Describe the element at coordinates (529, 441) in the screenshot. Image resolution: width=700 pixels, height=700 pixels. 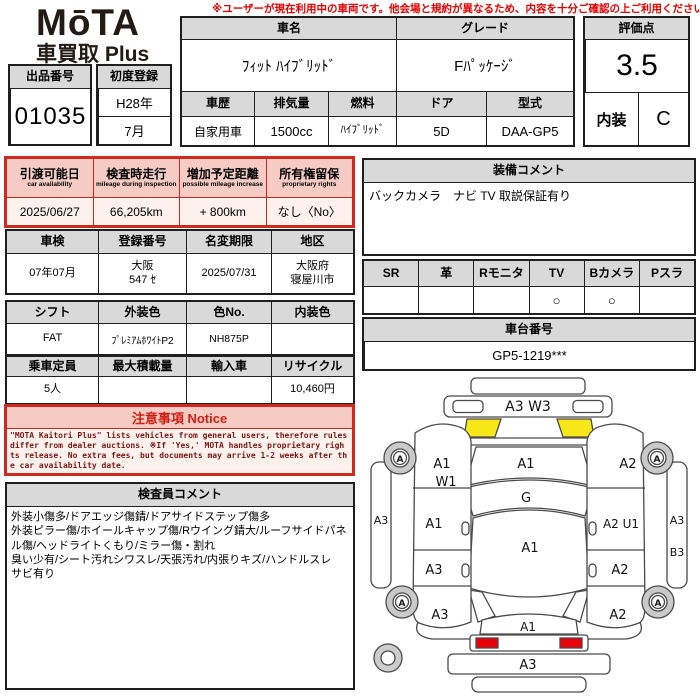
I see `cowl-strip` at that location.